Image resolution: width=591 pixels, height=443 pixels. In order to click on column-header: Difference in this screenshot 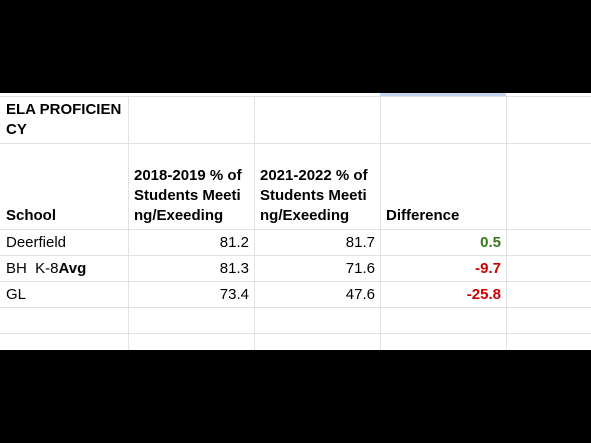, I will do `click(423, 215)`.